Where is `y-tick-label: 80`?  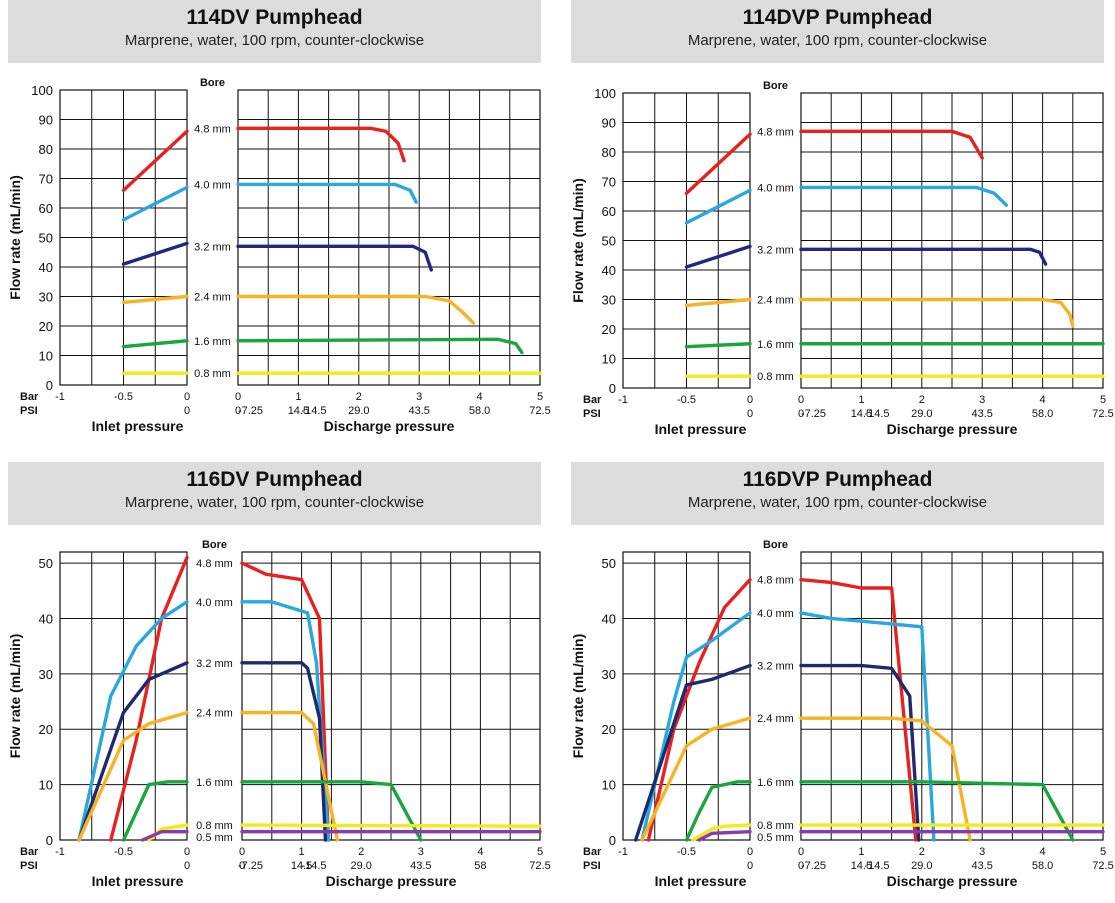
y-tick-label: 80 is located at coordinates (46, 149).